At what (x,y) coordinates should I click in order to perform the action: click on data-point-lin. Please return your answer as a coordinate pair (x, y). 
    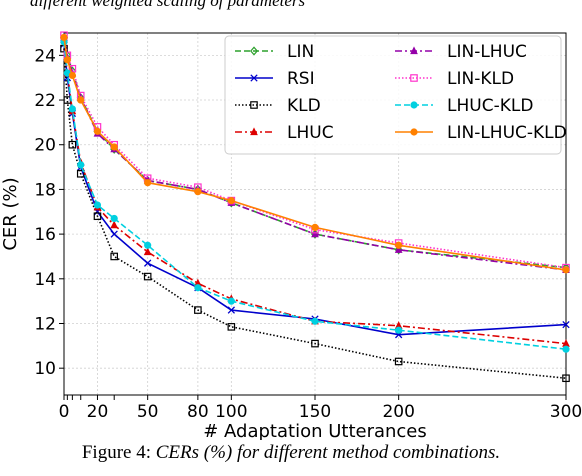
    Looking at the image, I should click on (398, 250).